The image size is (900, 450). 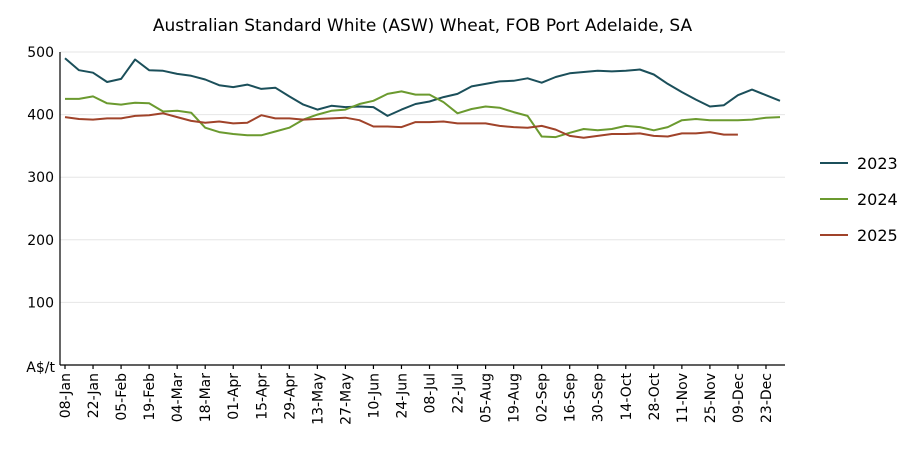 I want to click on x-tick-label: 11-Nov, so click(x=683, y=398).